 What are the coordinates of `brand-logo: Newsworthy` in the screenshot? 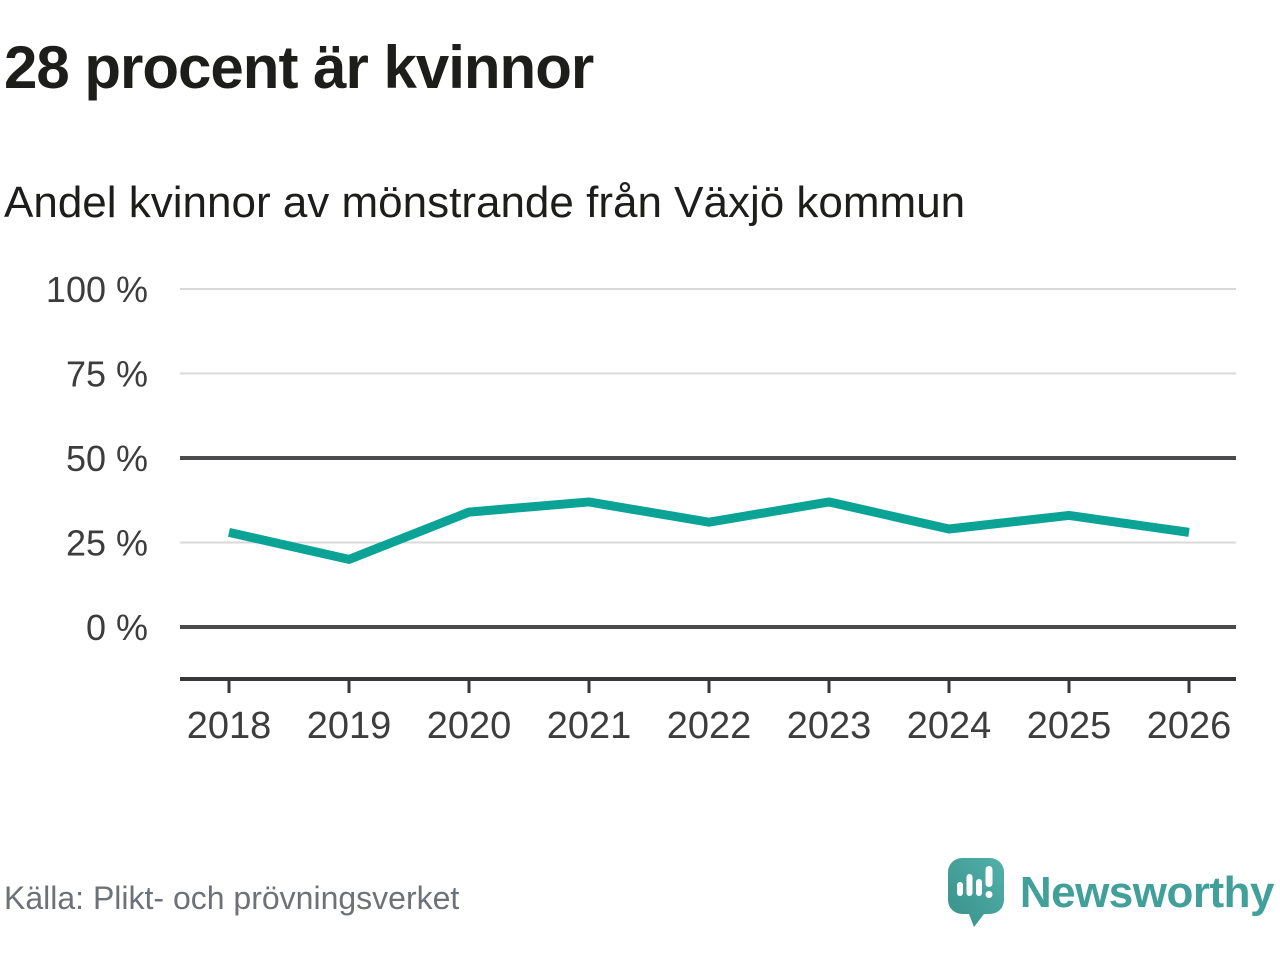 It's located at (1111, 893).